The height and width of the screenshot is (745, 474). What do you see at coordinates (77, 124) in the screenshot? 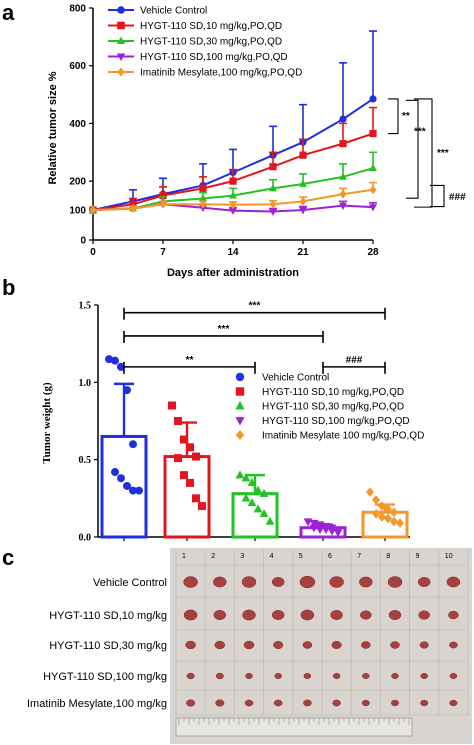
I see `y-tick-label-a: 400` at bounding box center [77, 124].